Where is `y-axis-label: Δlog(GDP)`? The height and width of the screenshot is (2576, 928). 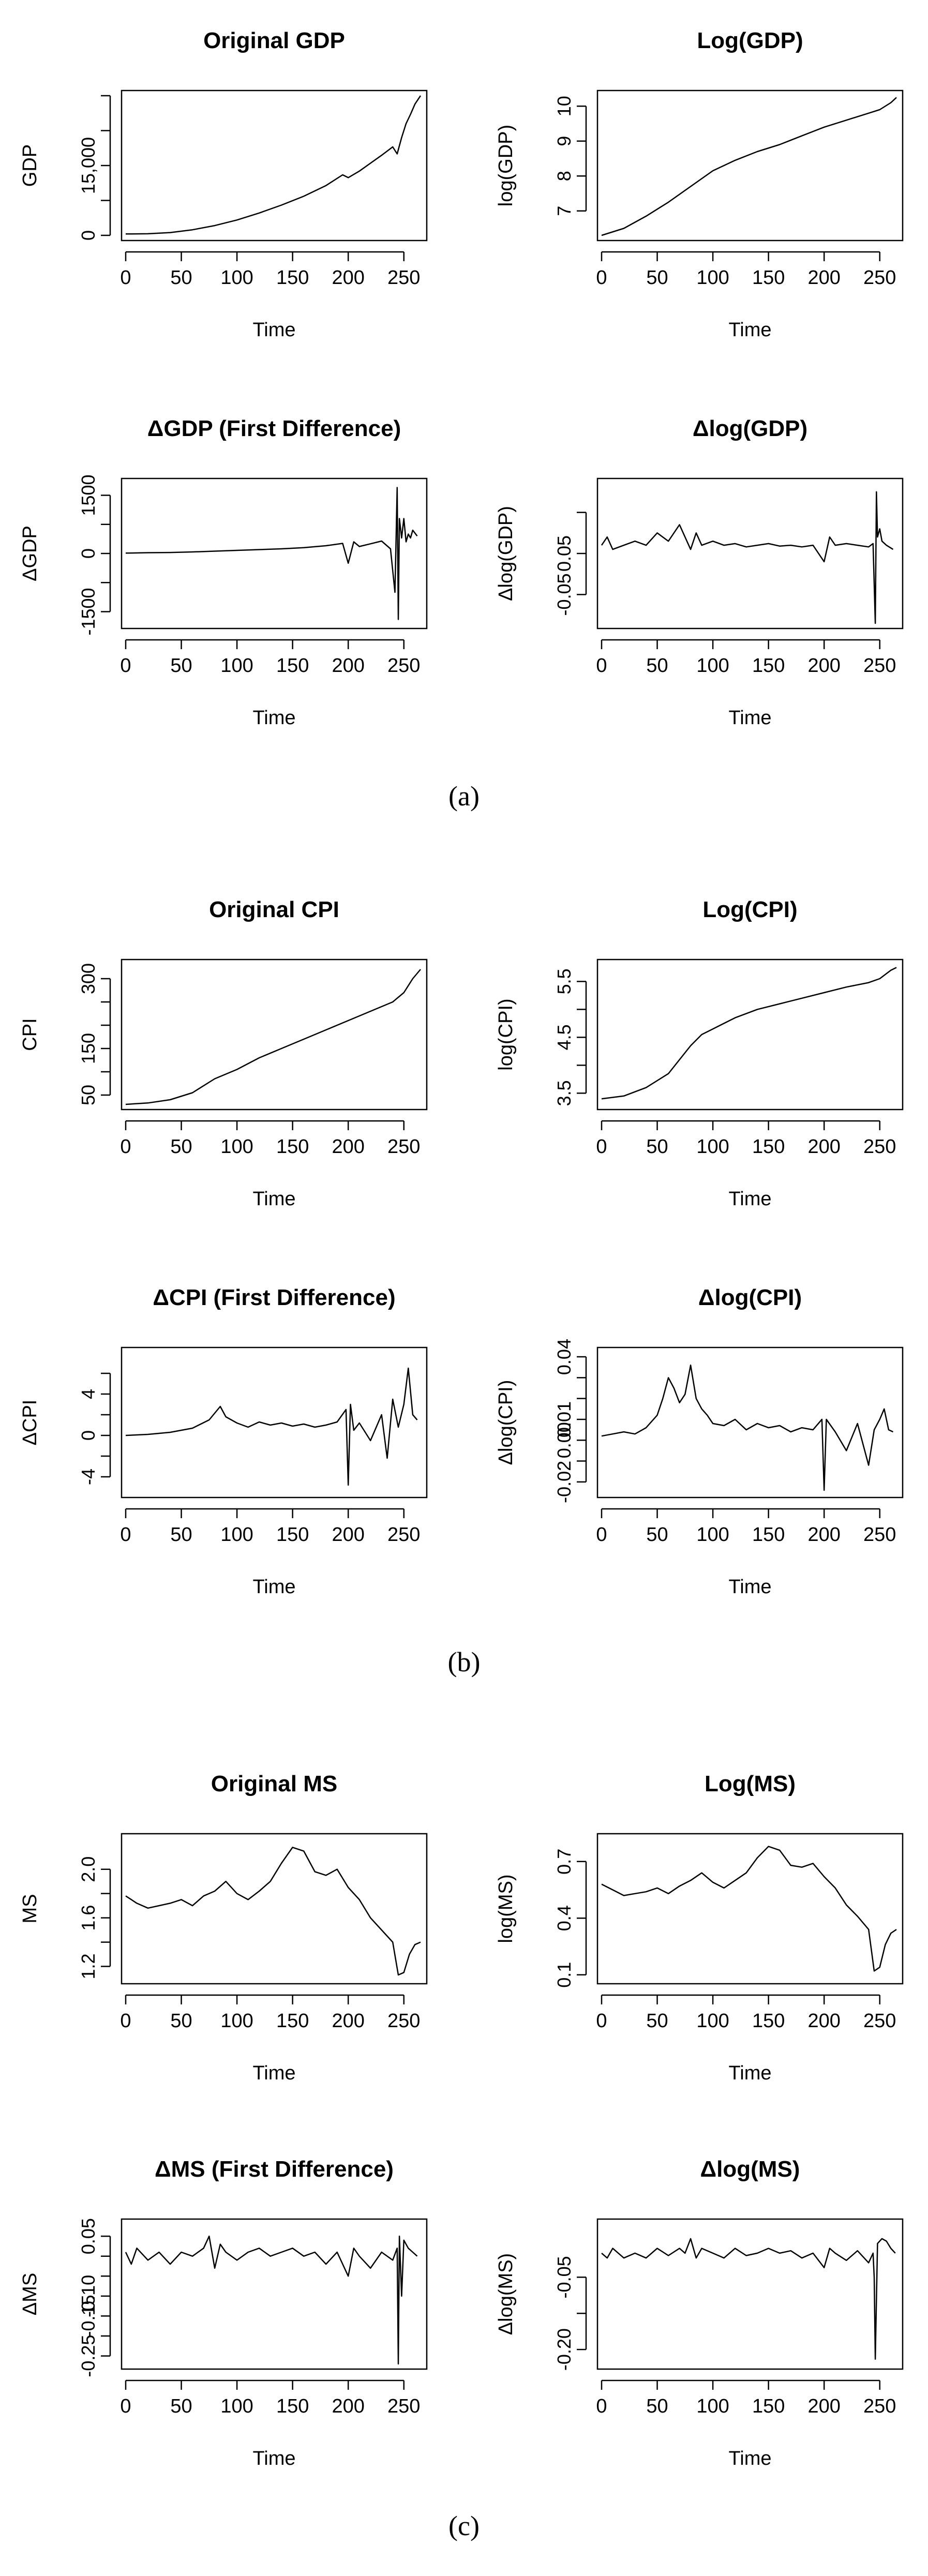
y-axis-label: Δlog(GDP) is located at coordinates (506, 553).